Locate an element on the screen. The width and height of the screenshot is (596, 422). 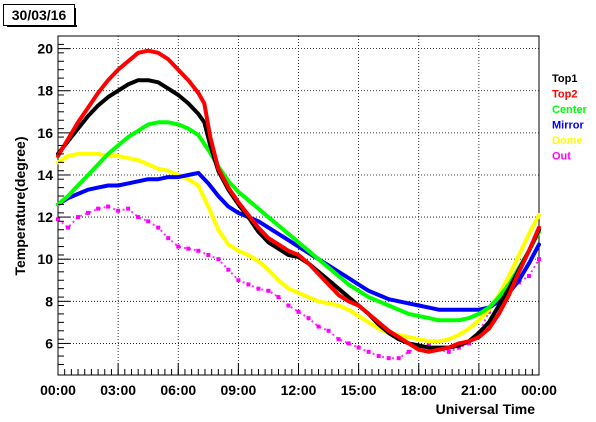
x-tick-label: 21:00 is located at coordinates (479, 390).